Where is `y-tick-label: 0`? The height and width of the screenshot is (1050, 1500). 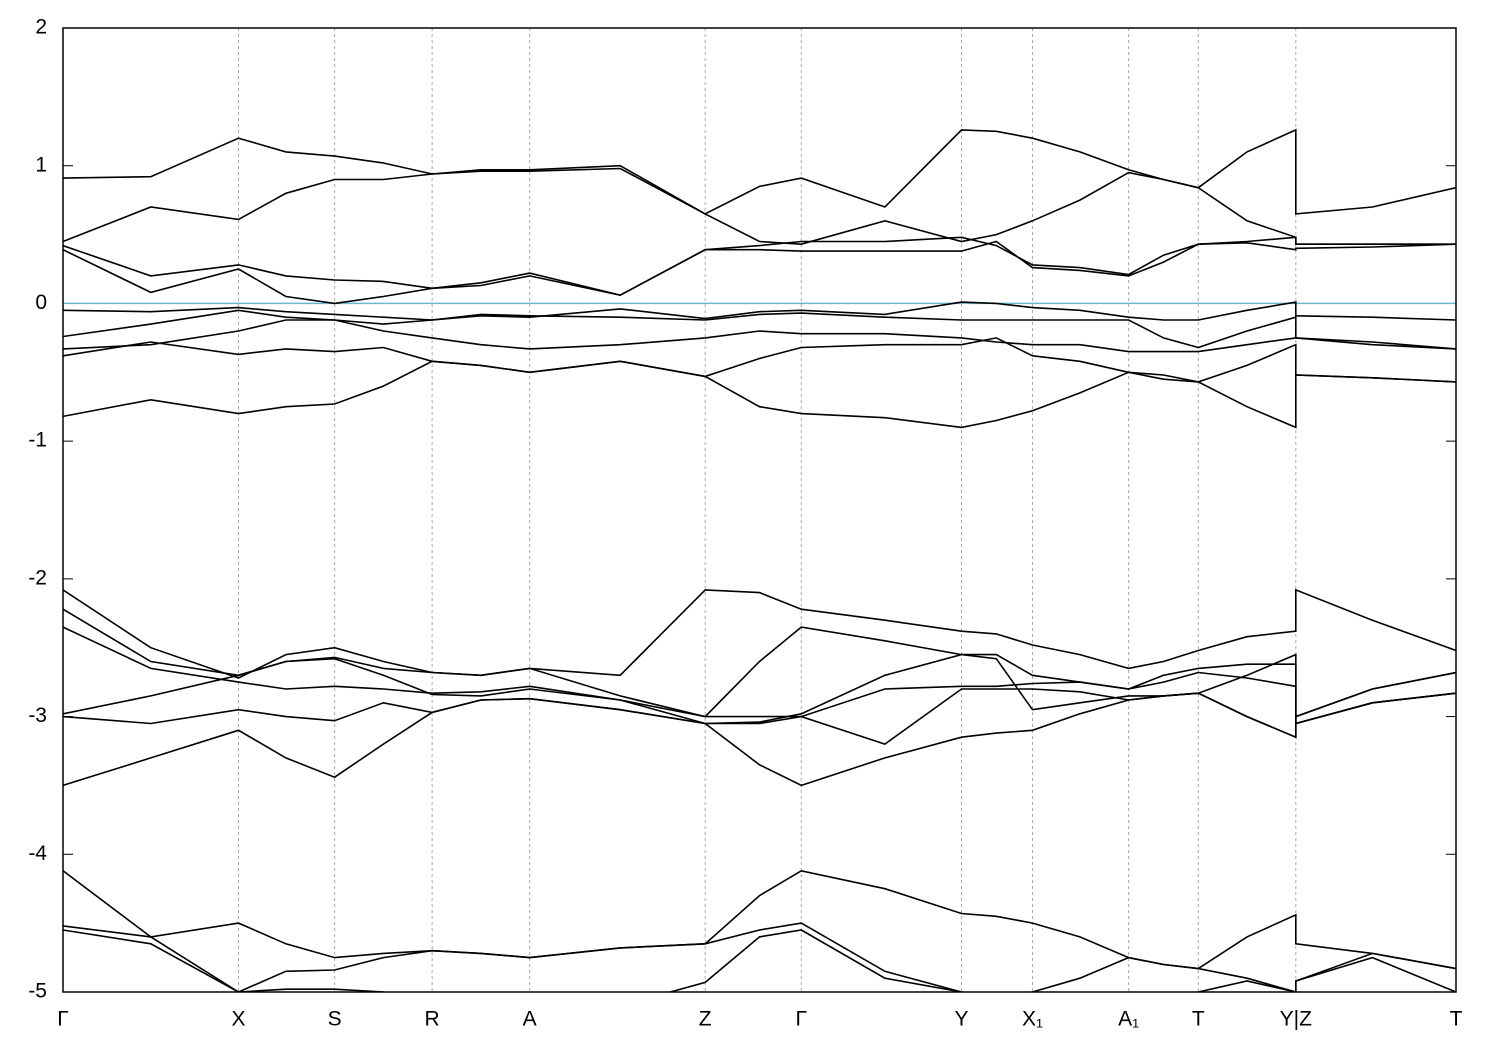 y-tick-label: 0 is located at coordinates (41, 302).